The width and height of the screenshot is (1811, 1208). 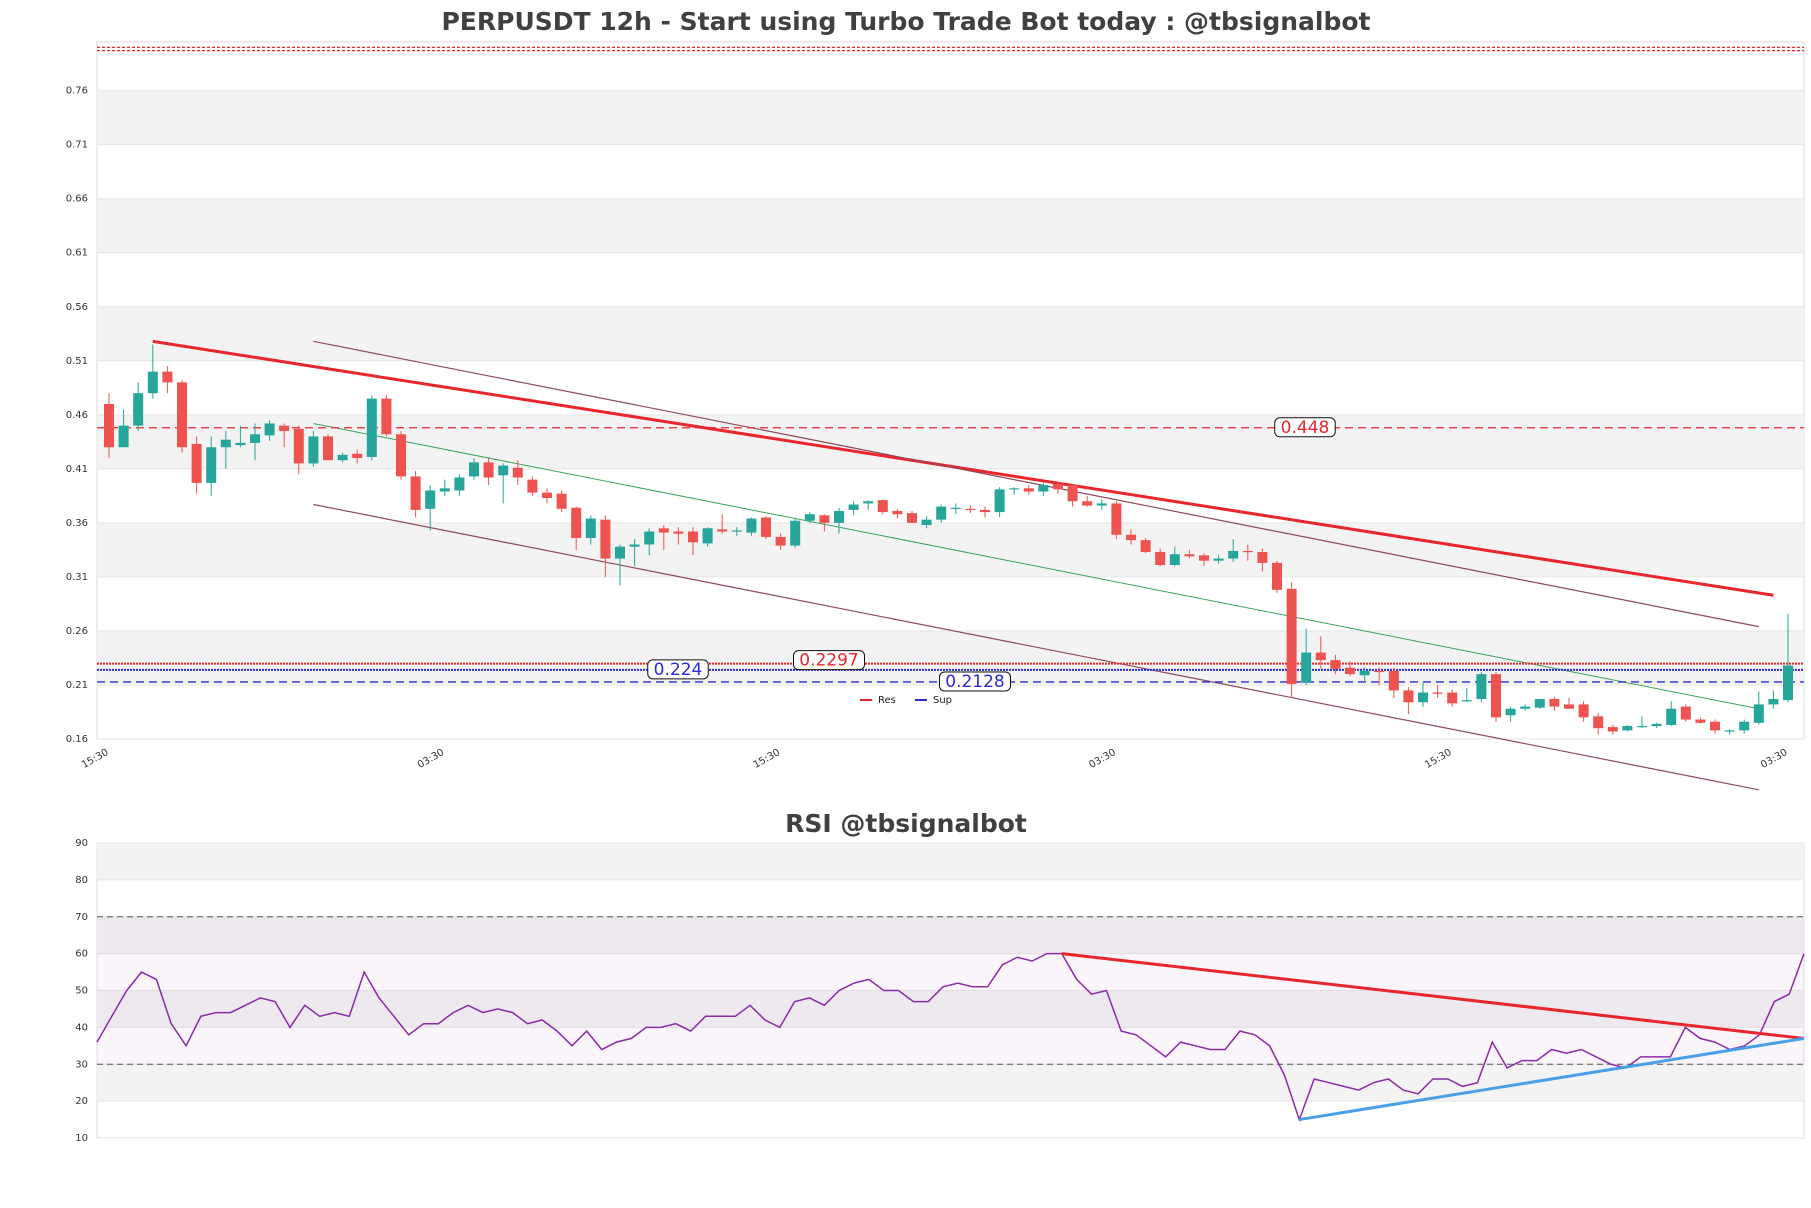 What do you see at coordinates (77, 577) in the screenshot?
I see `price-y-tick-label: 0.31` at bounding box center [77, 577].